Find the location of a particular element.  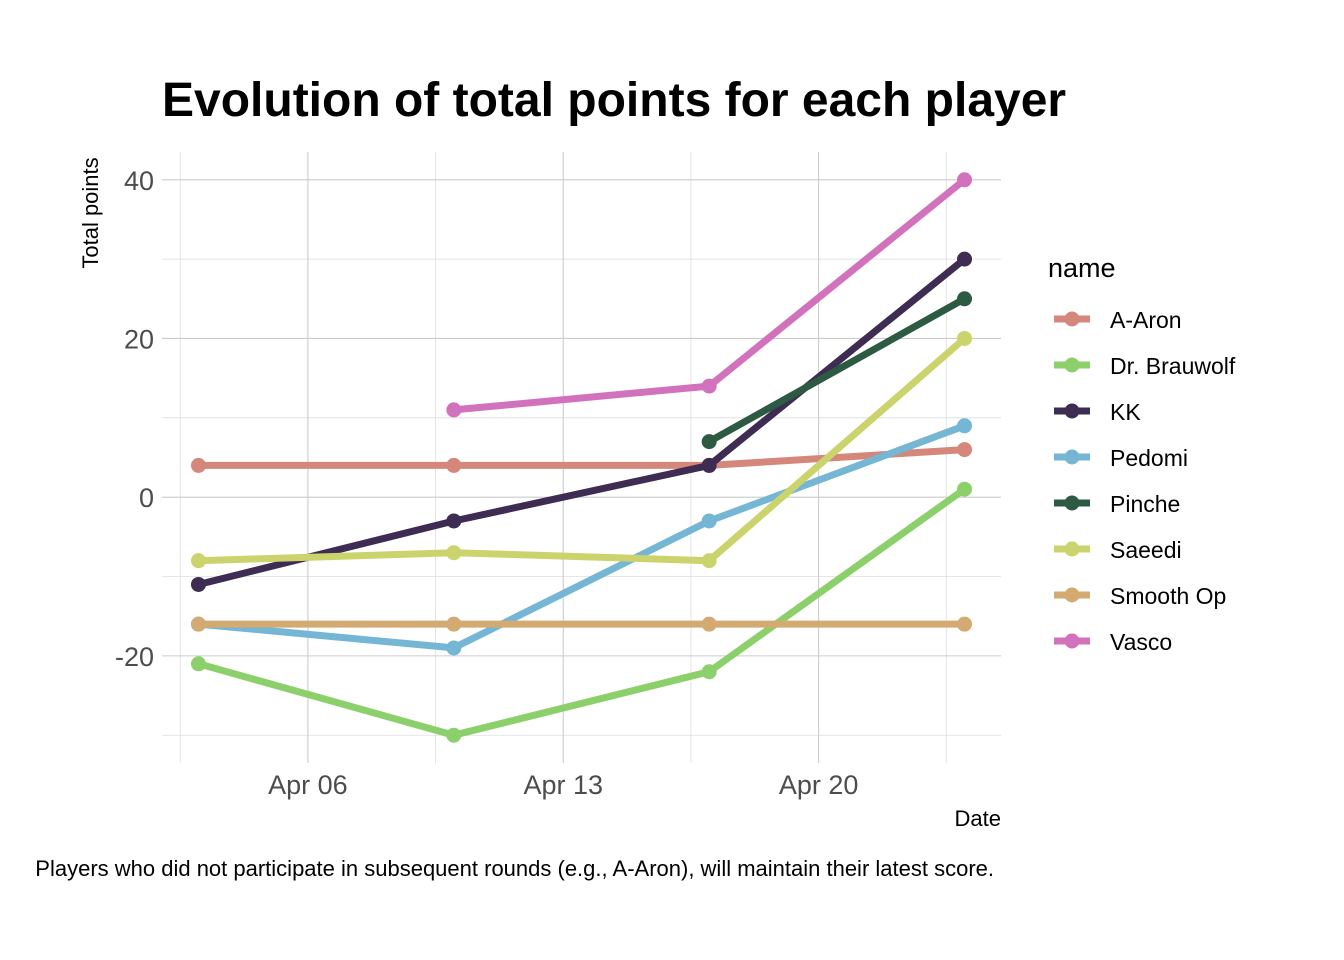

legend-item: Smooth Op is located at coordinates (1140, 596).